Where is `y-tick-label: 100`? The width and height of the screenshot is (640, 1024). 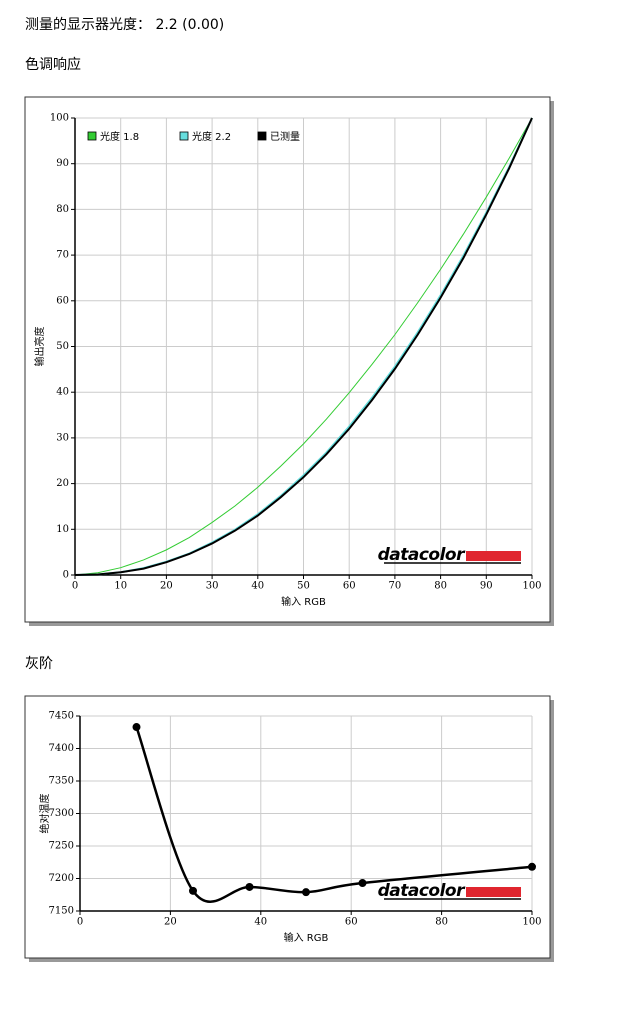 y-tick-label: 100 is located at coordinates (59, 118).